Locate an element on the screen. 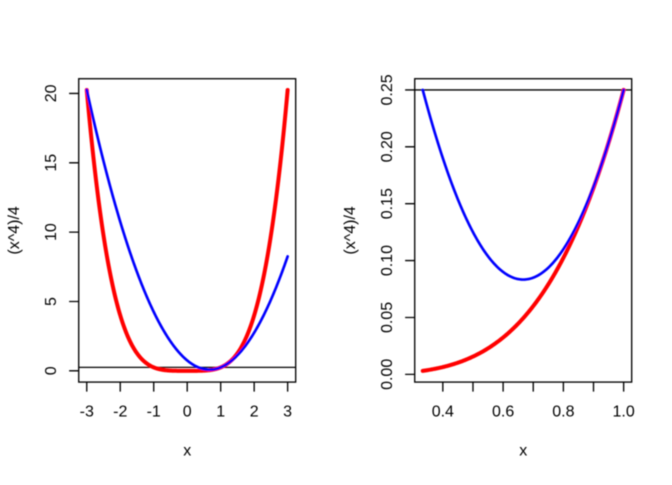  svg-text: -3 is located at coordinates (87, 412).